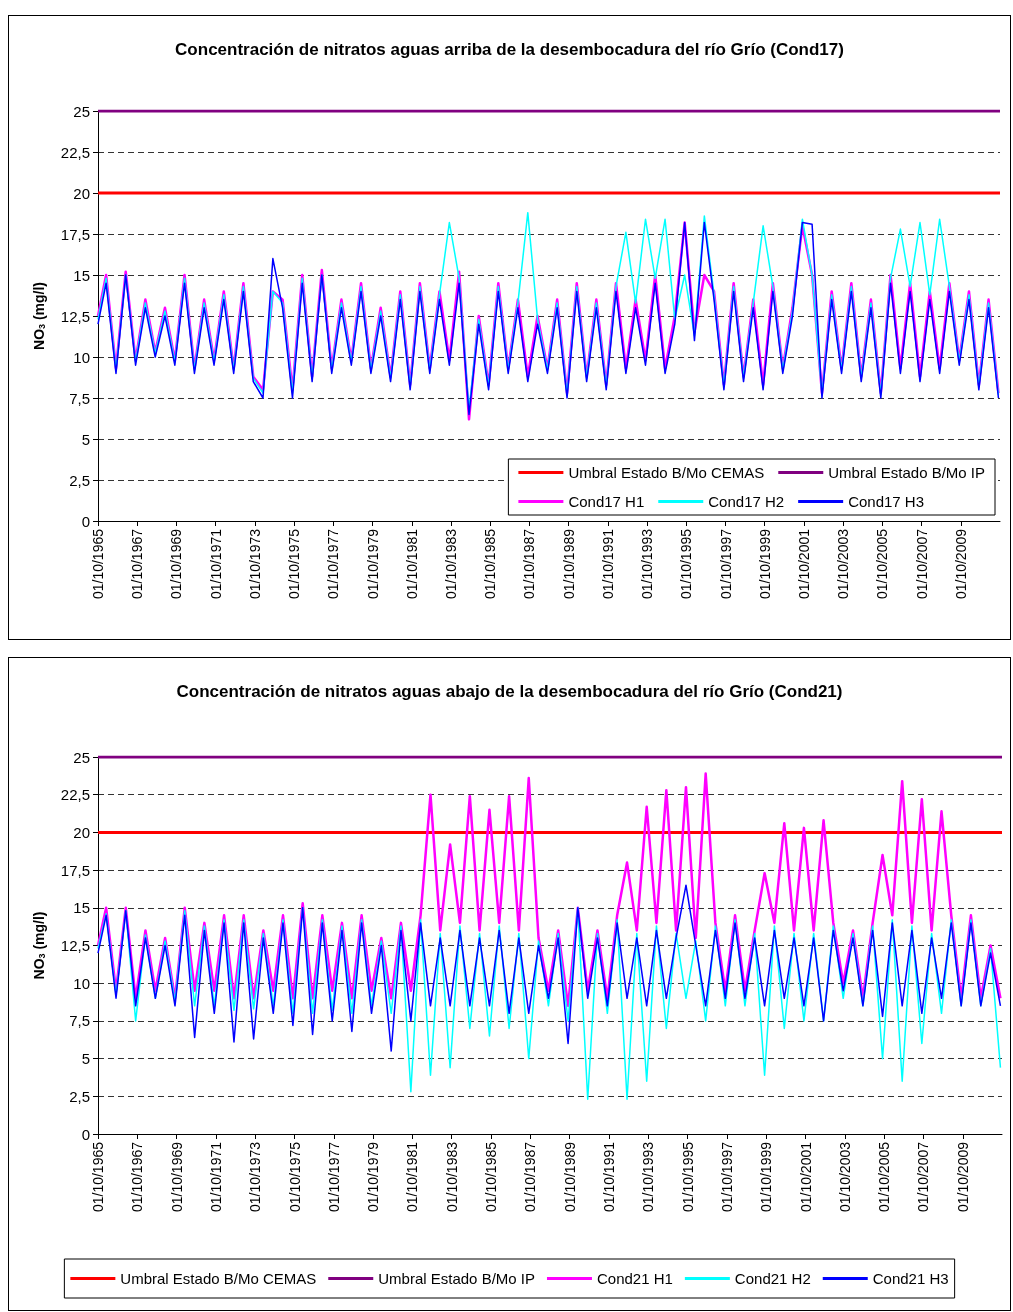 The width and height of the screenshot is (1013, 1312). What do you see at coordinates (509, 49) in the screenshot?
I see `chart-title: Concentración de nitratos aguas arriba de la desembocadura del río Grío (Cond17)` at bounding box center [509, 49].